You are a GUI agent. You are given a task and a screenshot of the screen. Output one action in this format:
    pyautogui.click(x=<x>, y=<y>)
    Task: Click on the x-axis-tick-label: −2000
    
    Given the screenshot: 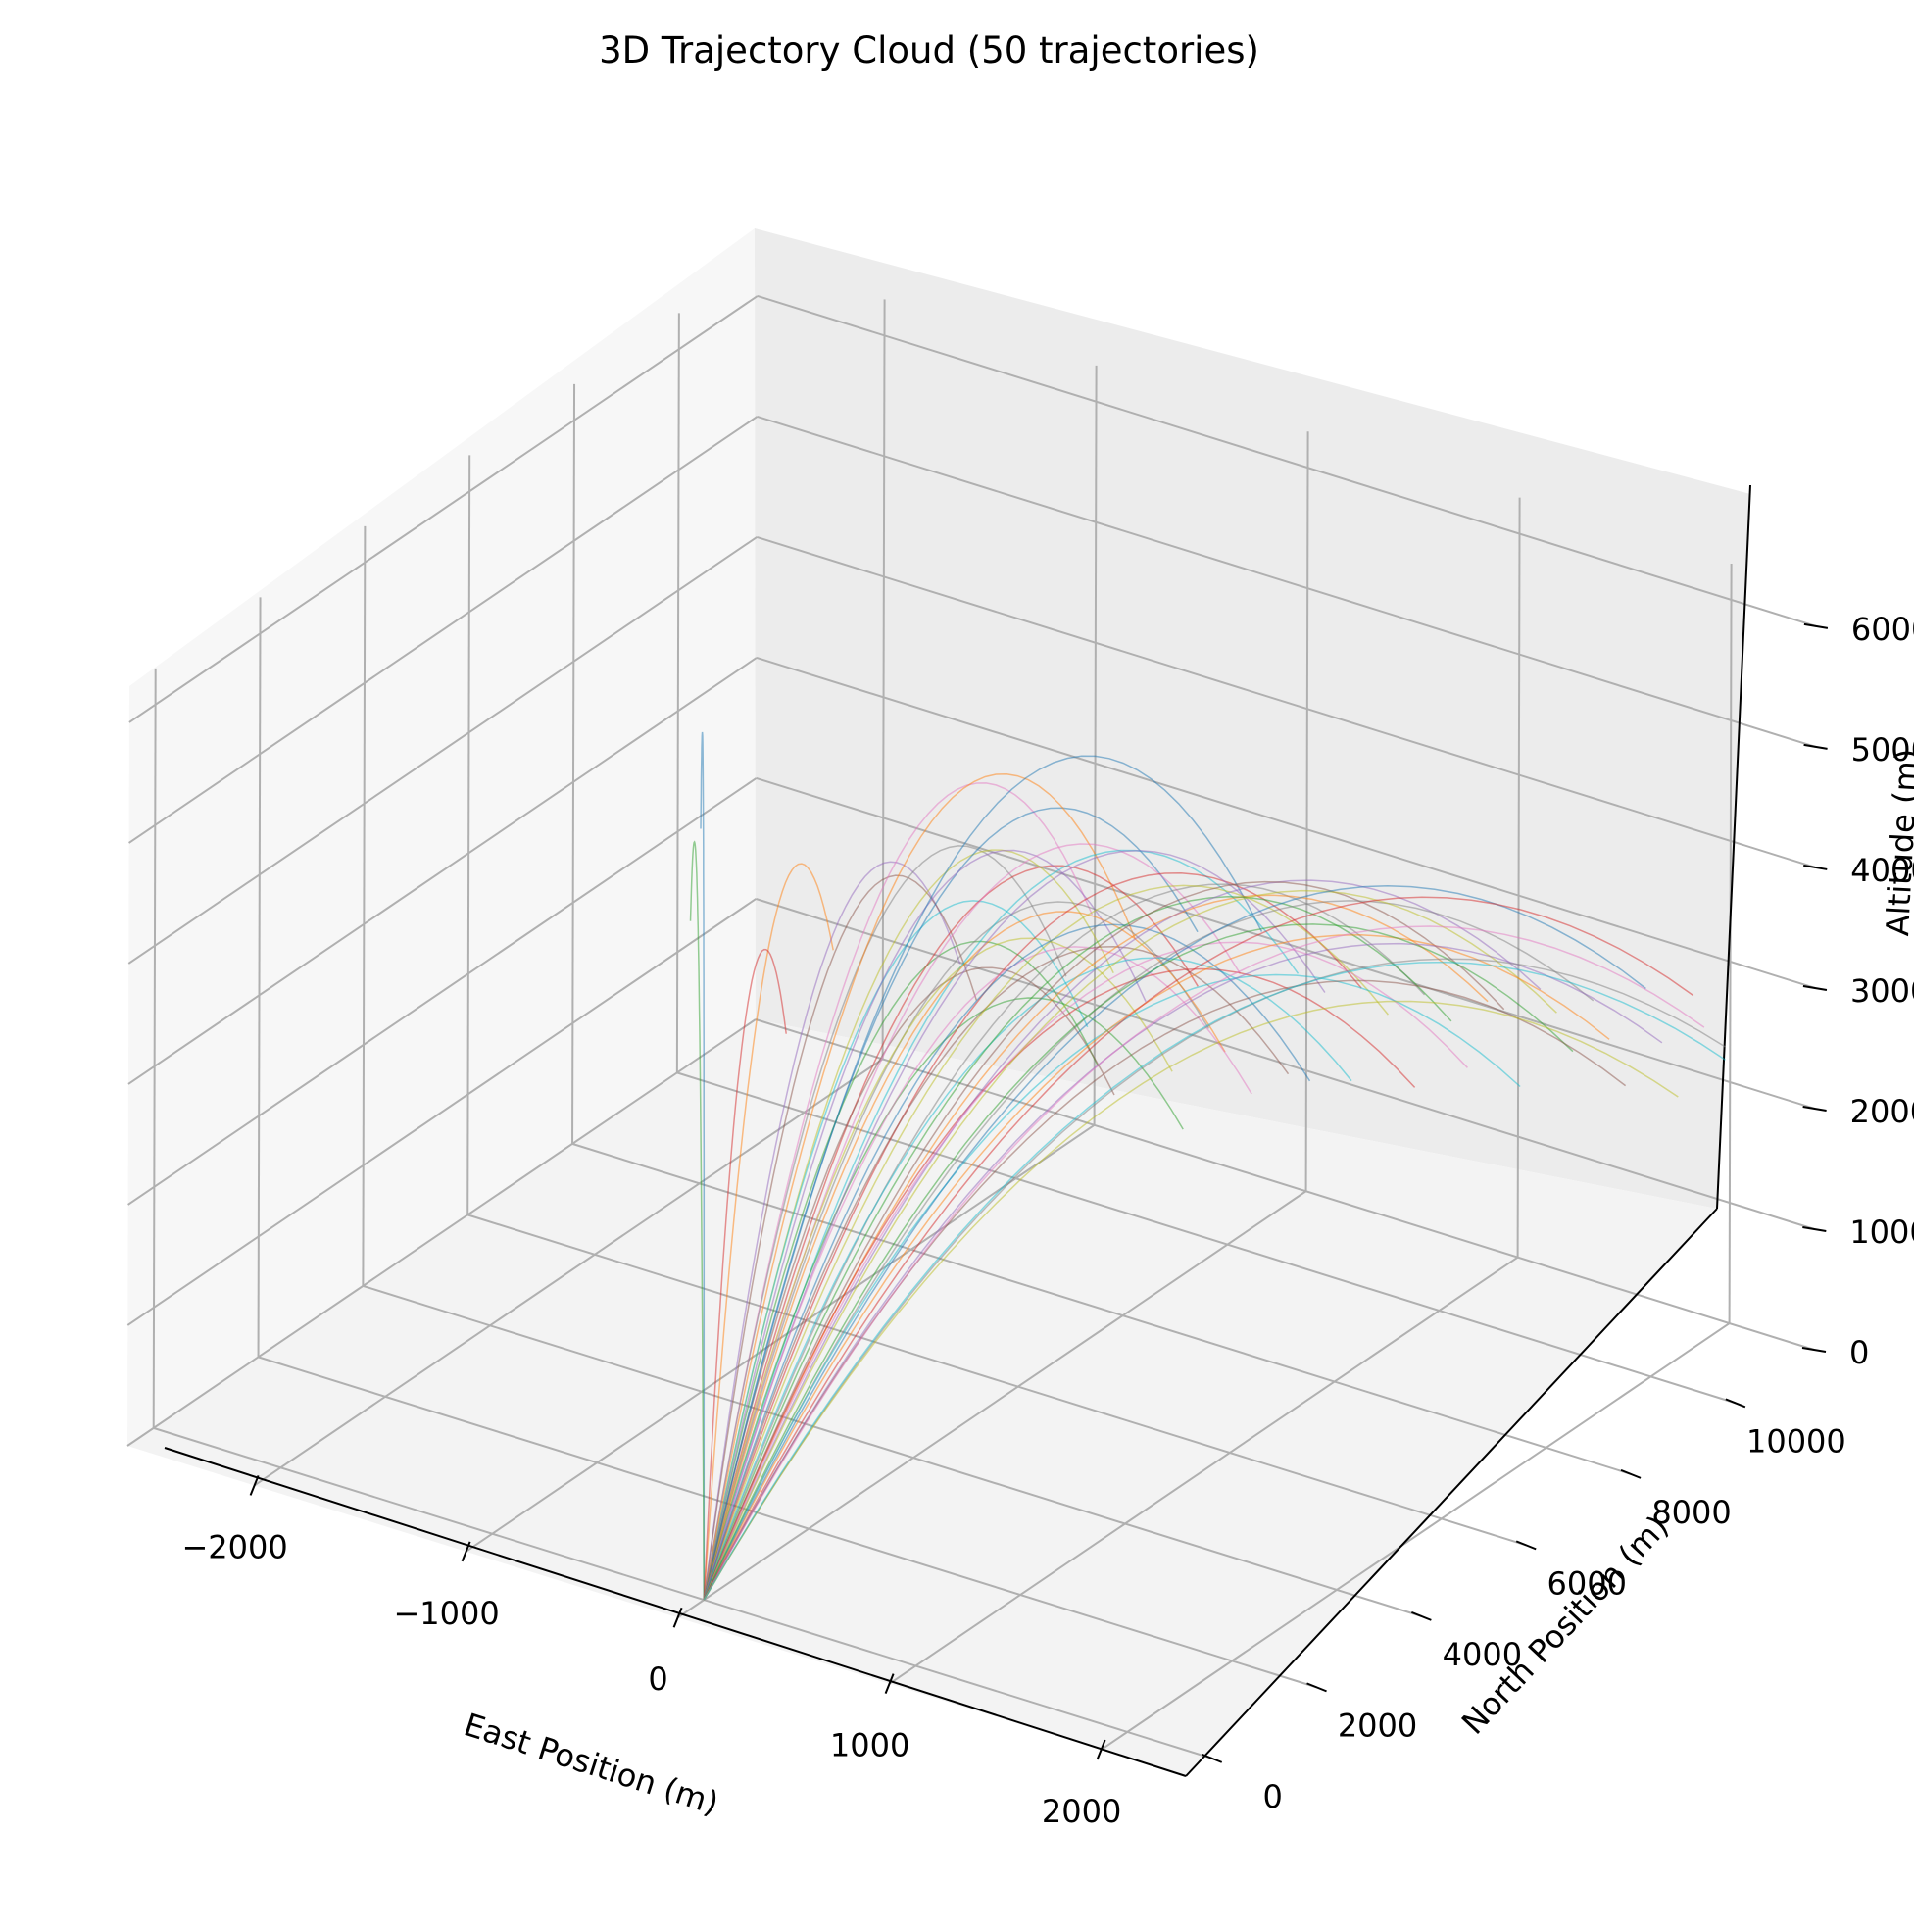 What is the action you would take?
    pyautogui.click(x=234, y=1546)
    